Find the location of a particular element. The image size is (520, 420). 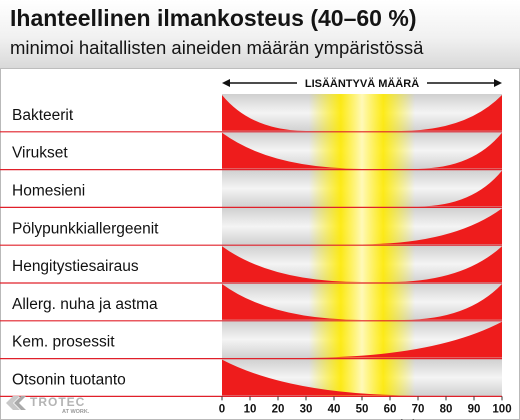

x-axis-title: ILMANKOSTEUS (%) is located at coordinates (362, 419).